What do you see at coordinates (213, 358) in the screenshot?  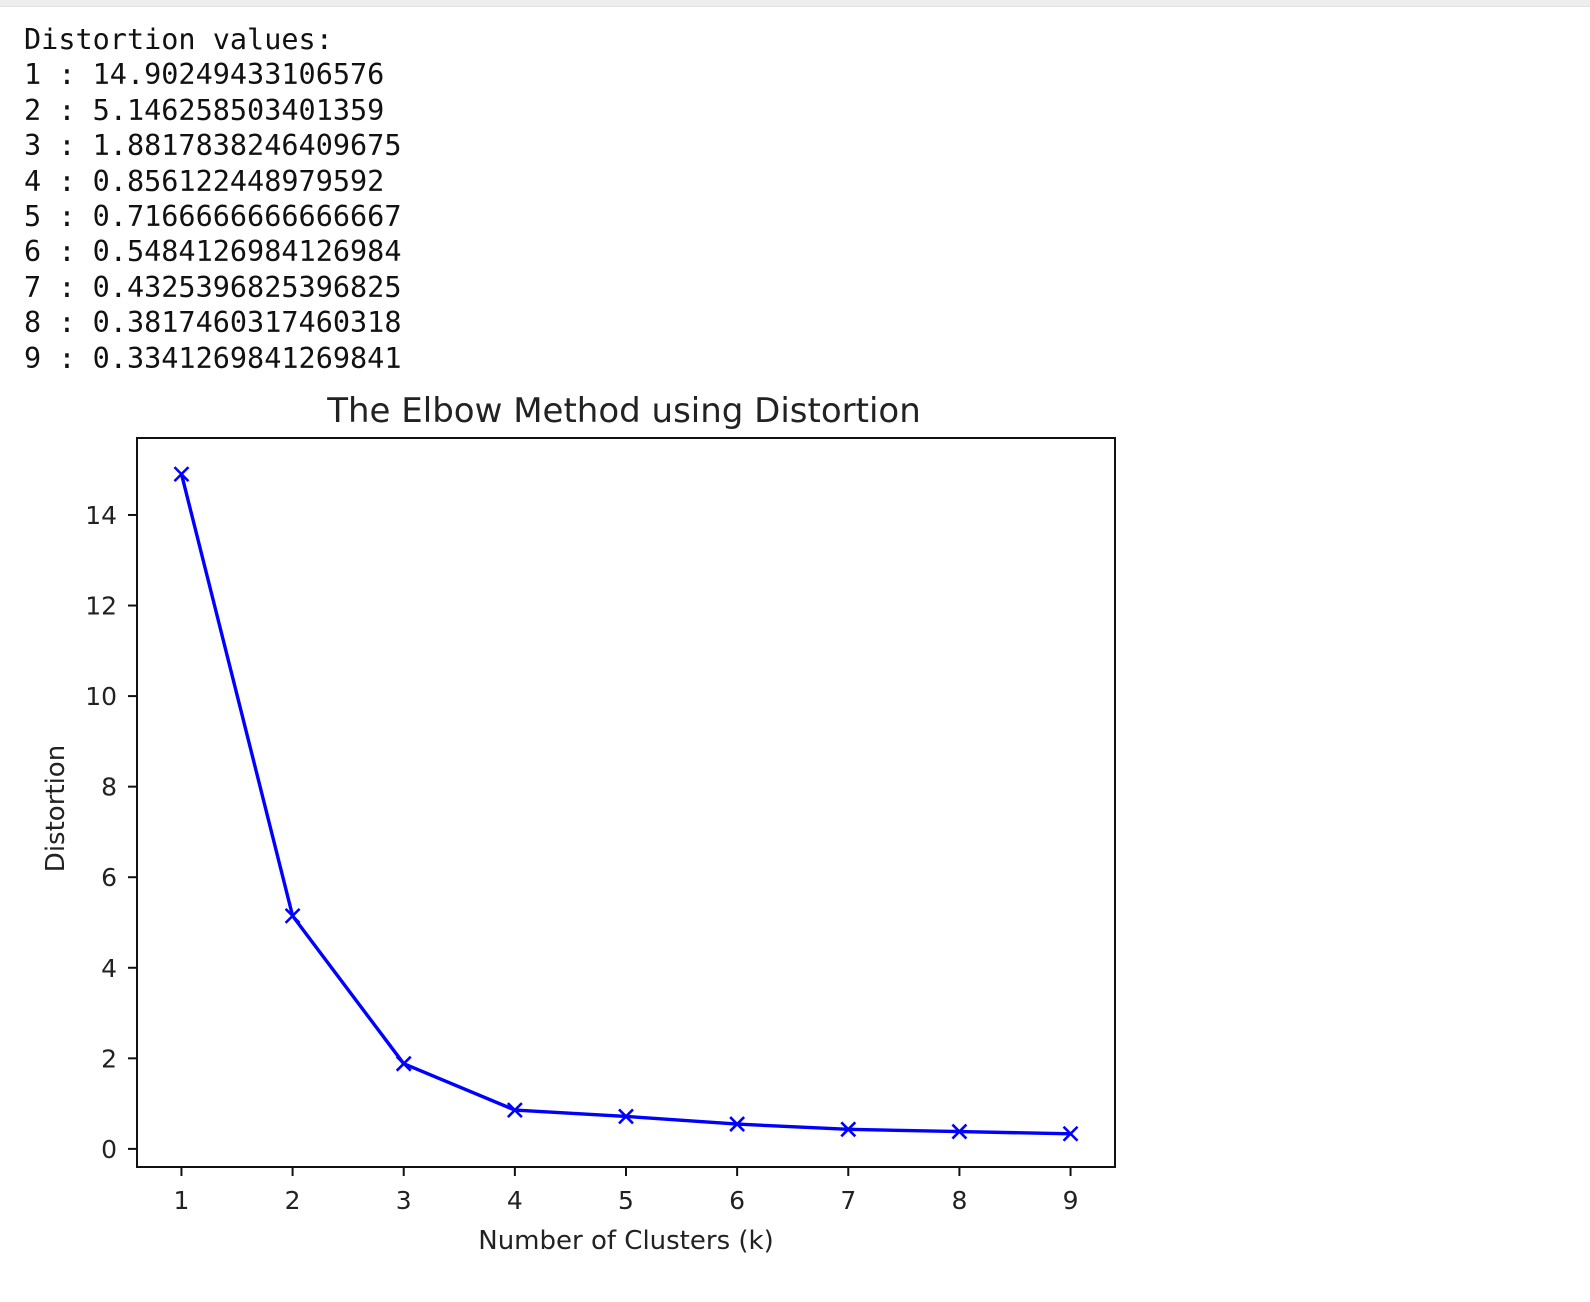 I see `output-line: 9 : 0.3341269841269841` at bounding box center [213, 358].